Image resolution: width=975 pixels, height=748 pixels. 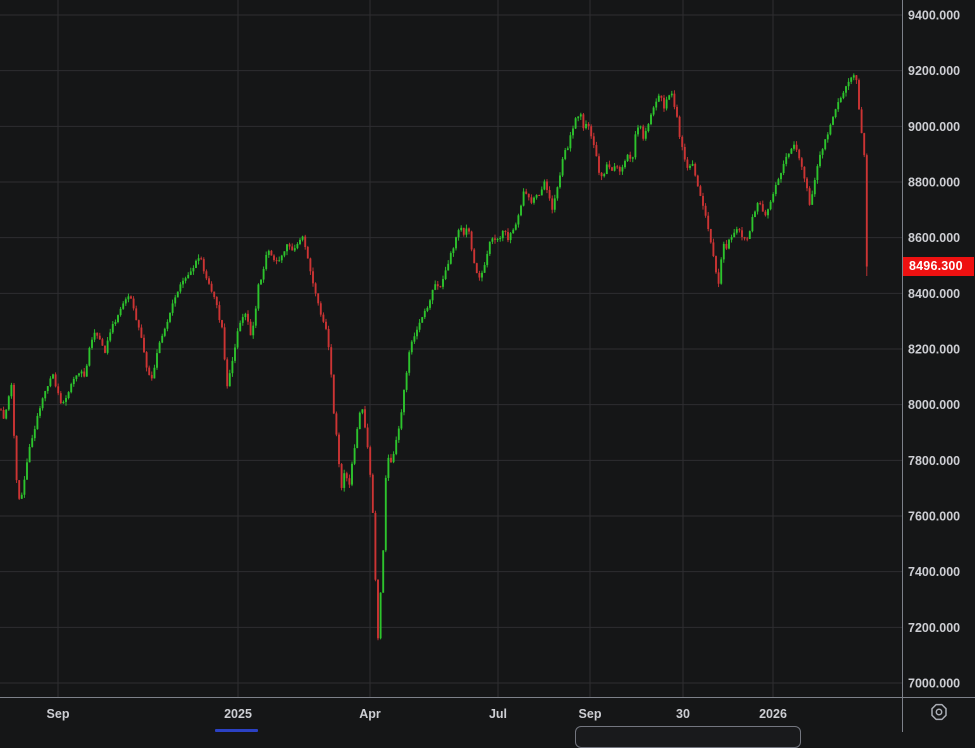 I want to click on price-tick-label: 7200.000, so click(x=934, y=628).